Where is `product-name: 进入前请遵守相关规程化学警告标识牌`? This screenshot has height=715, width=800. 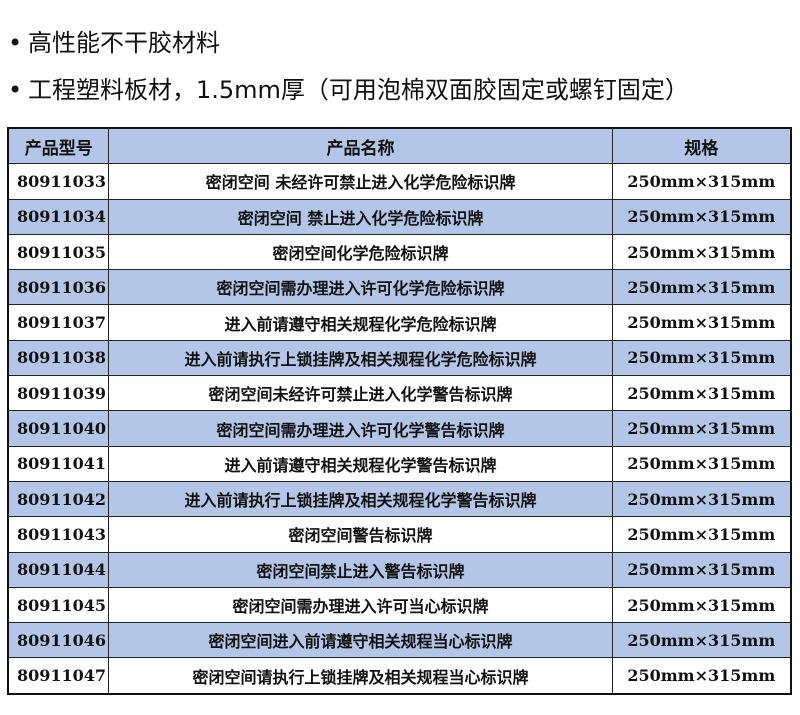 product-name: 进入前请遵守相关规程化学警告标识牌 is located at coordinates (360, 463).